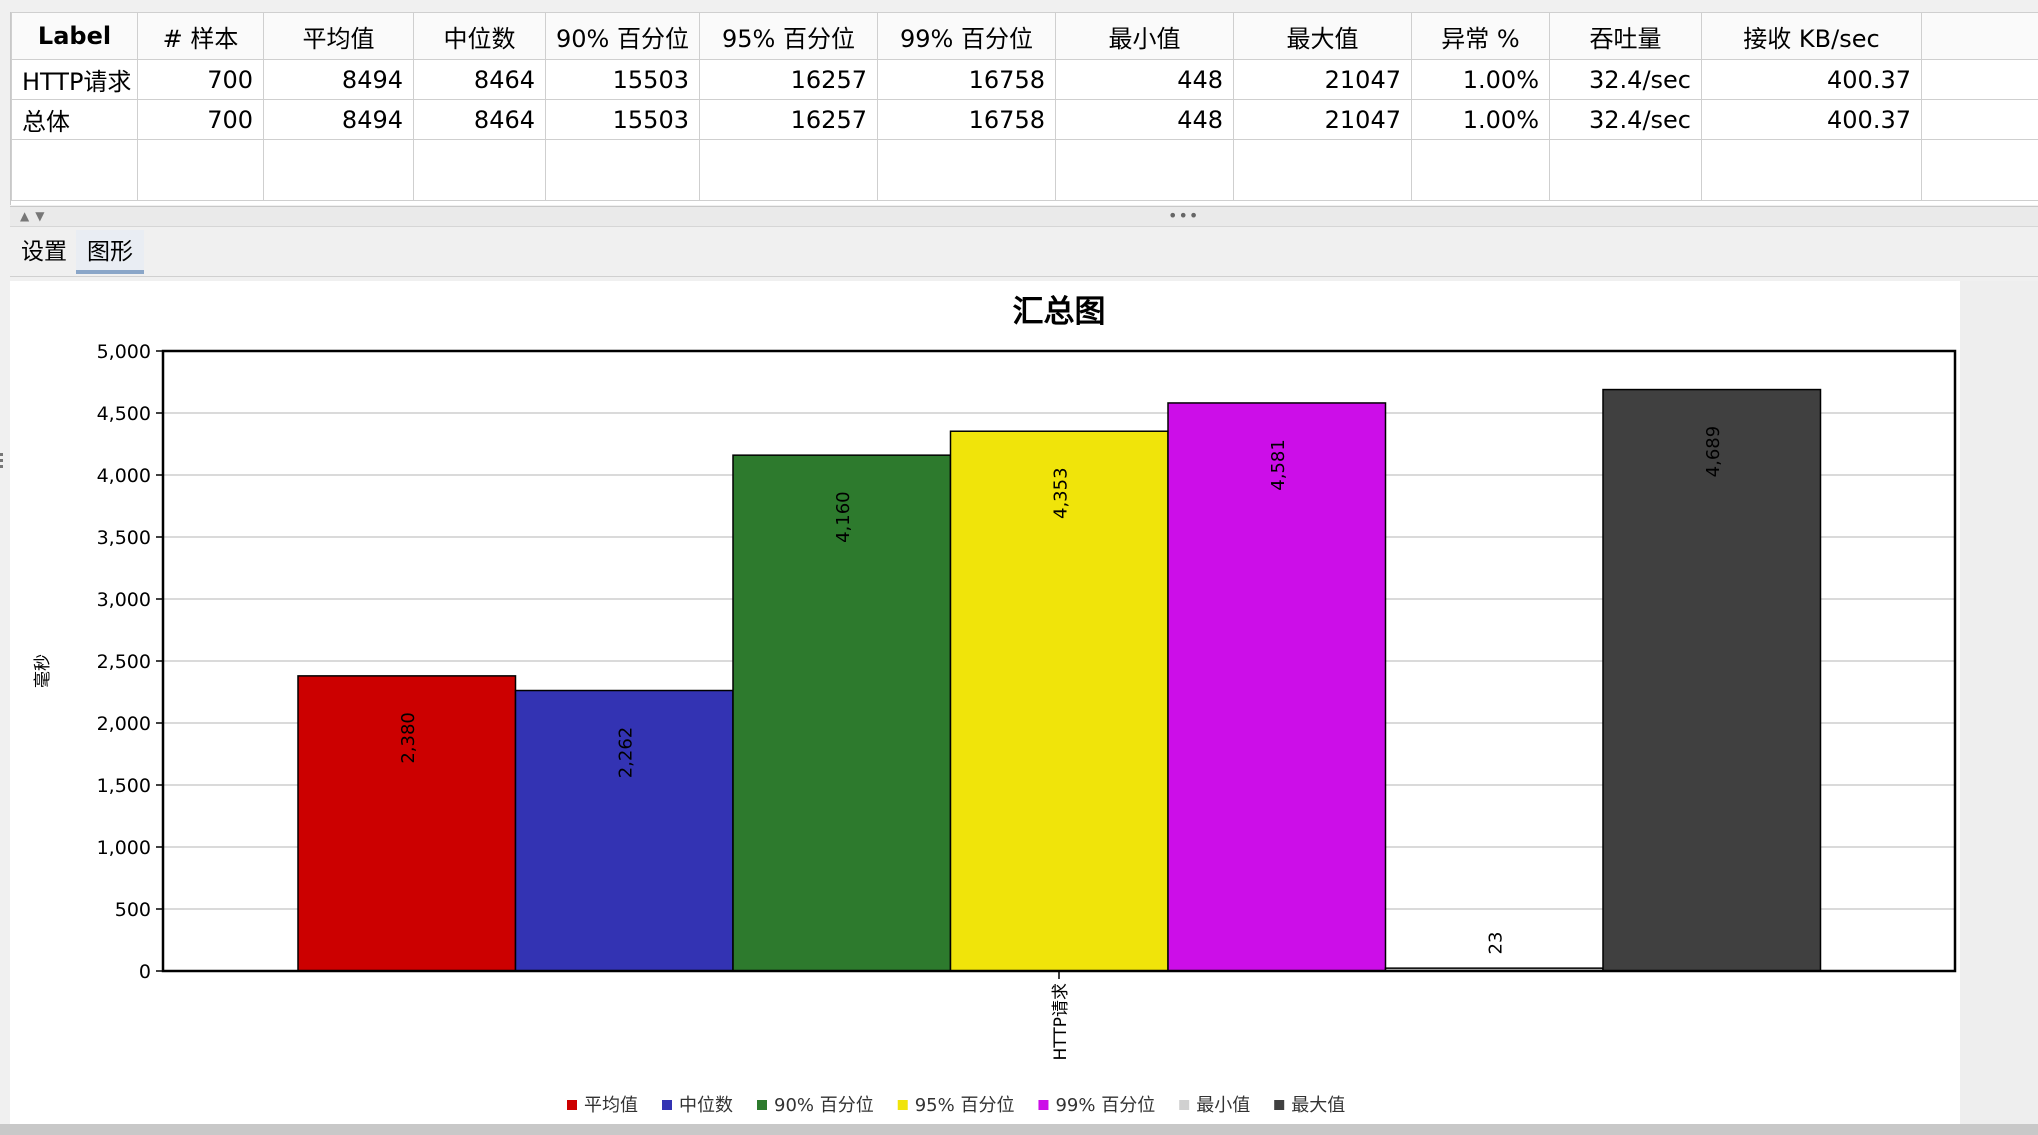 The width and height of the screenshot is (2038, 1135). I want to click on legend-item: 中位数, so click(706, 1105).